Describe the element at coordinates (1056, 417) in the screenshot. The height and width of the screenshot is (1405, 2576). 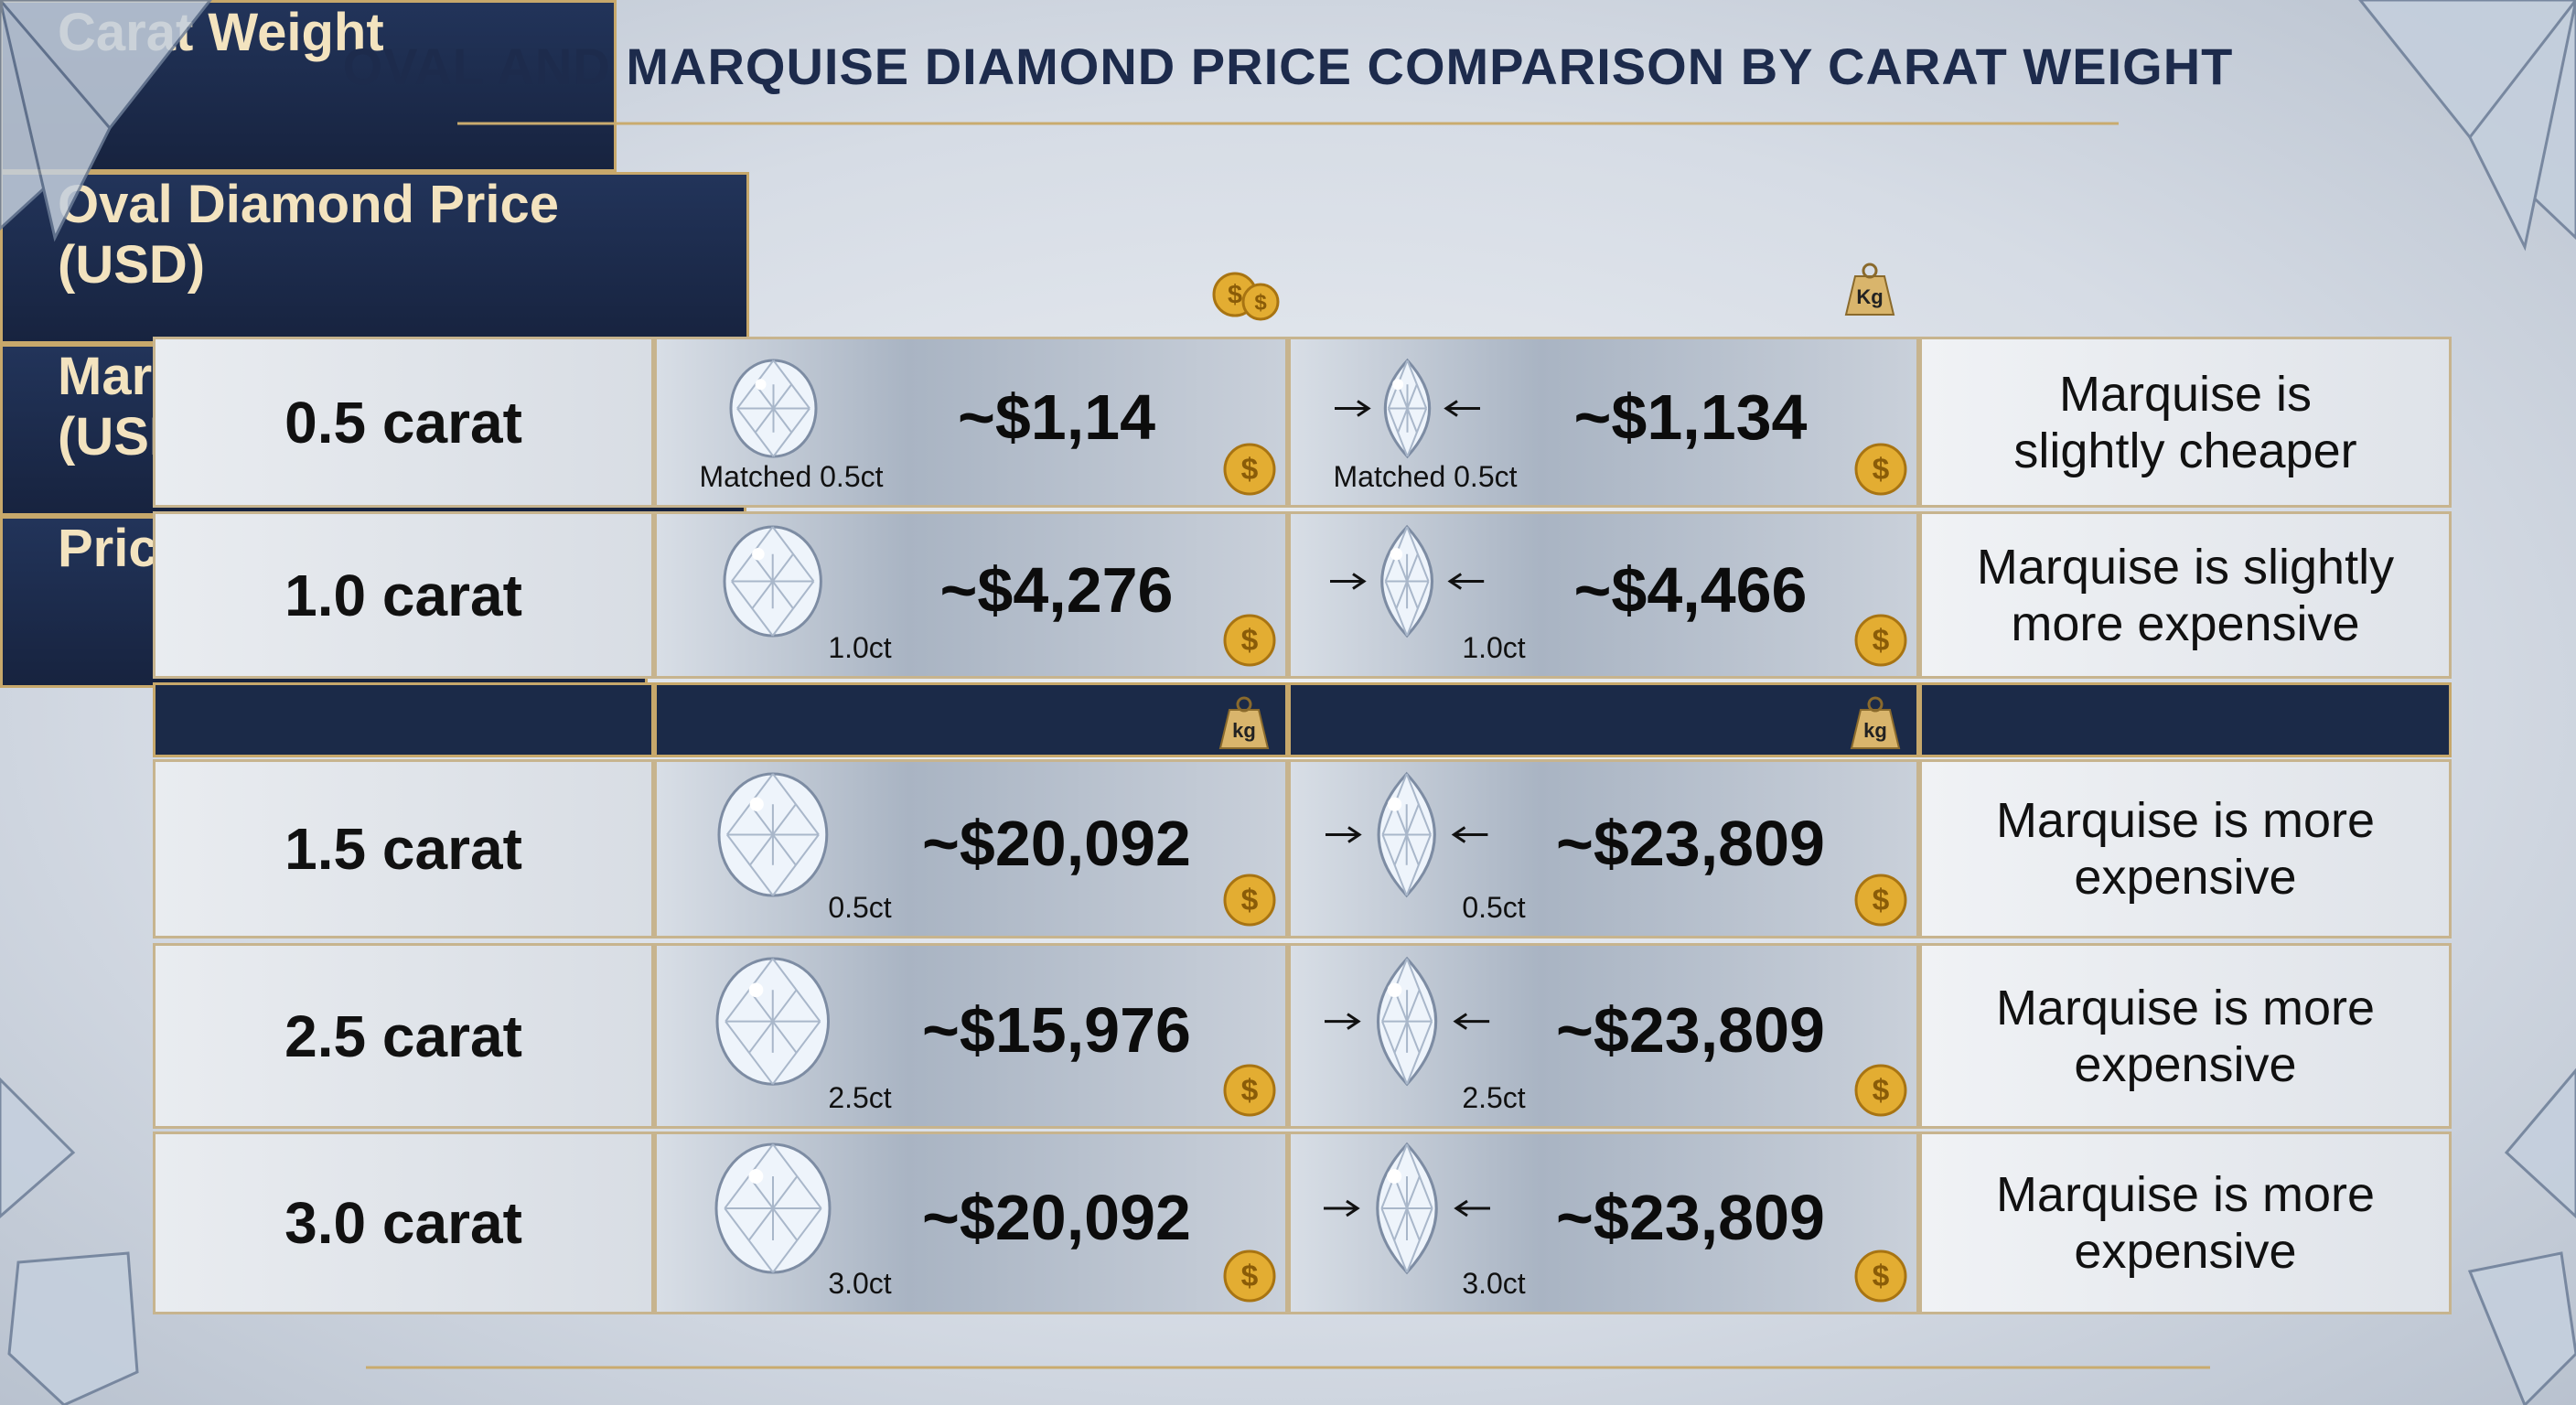
I see `price: ~$1,14` at that location.